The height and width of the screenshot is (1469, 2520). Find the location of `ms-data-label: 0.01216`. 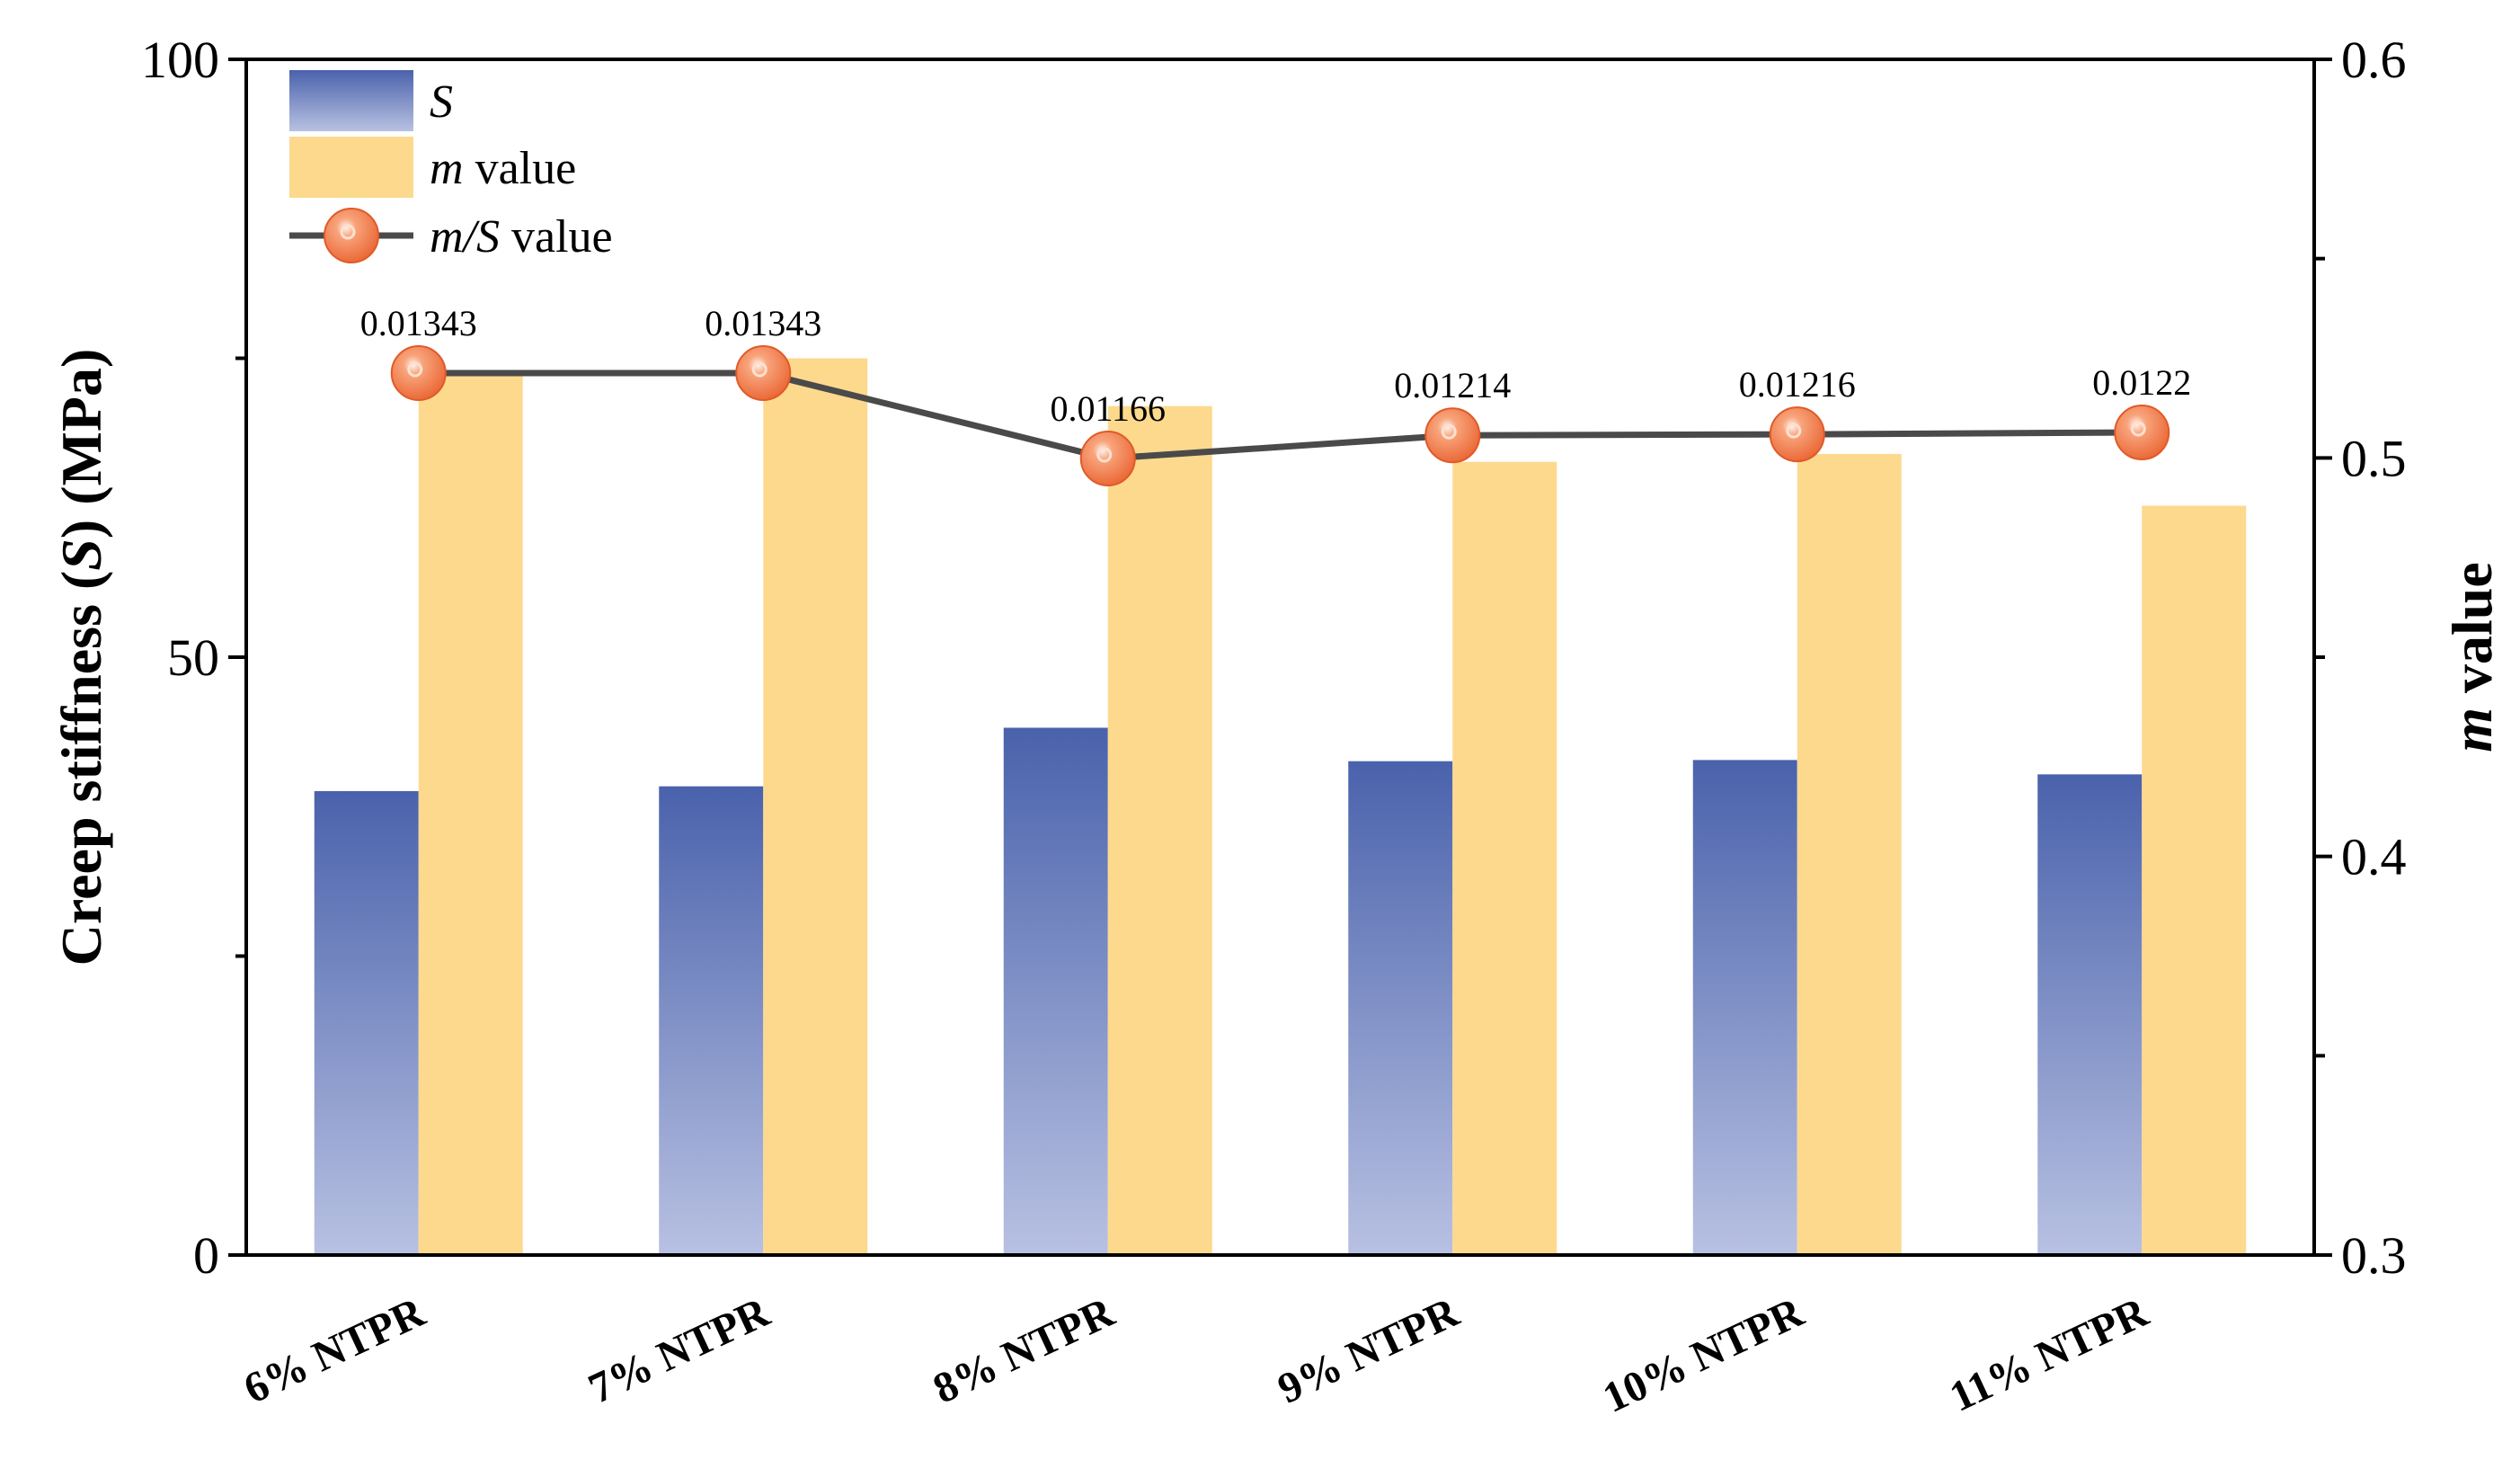

ms-data-label: 0.01216 is located at coordinates (1797, 384).